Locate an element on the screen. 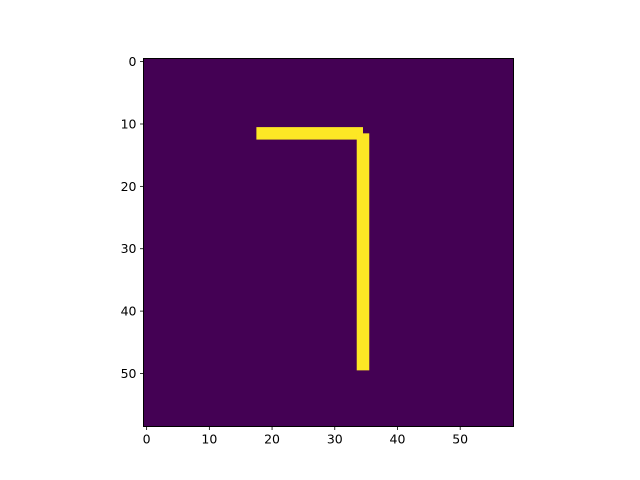  y-tick-label: 50 is located at coordinates (129, 373).